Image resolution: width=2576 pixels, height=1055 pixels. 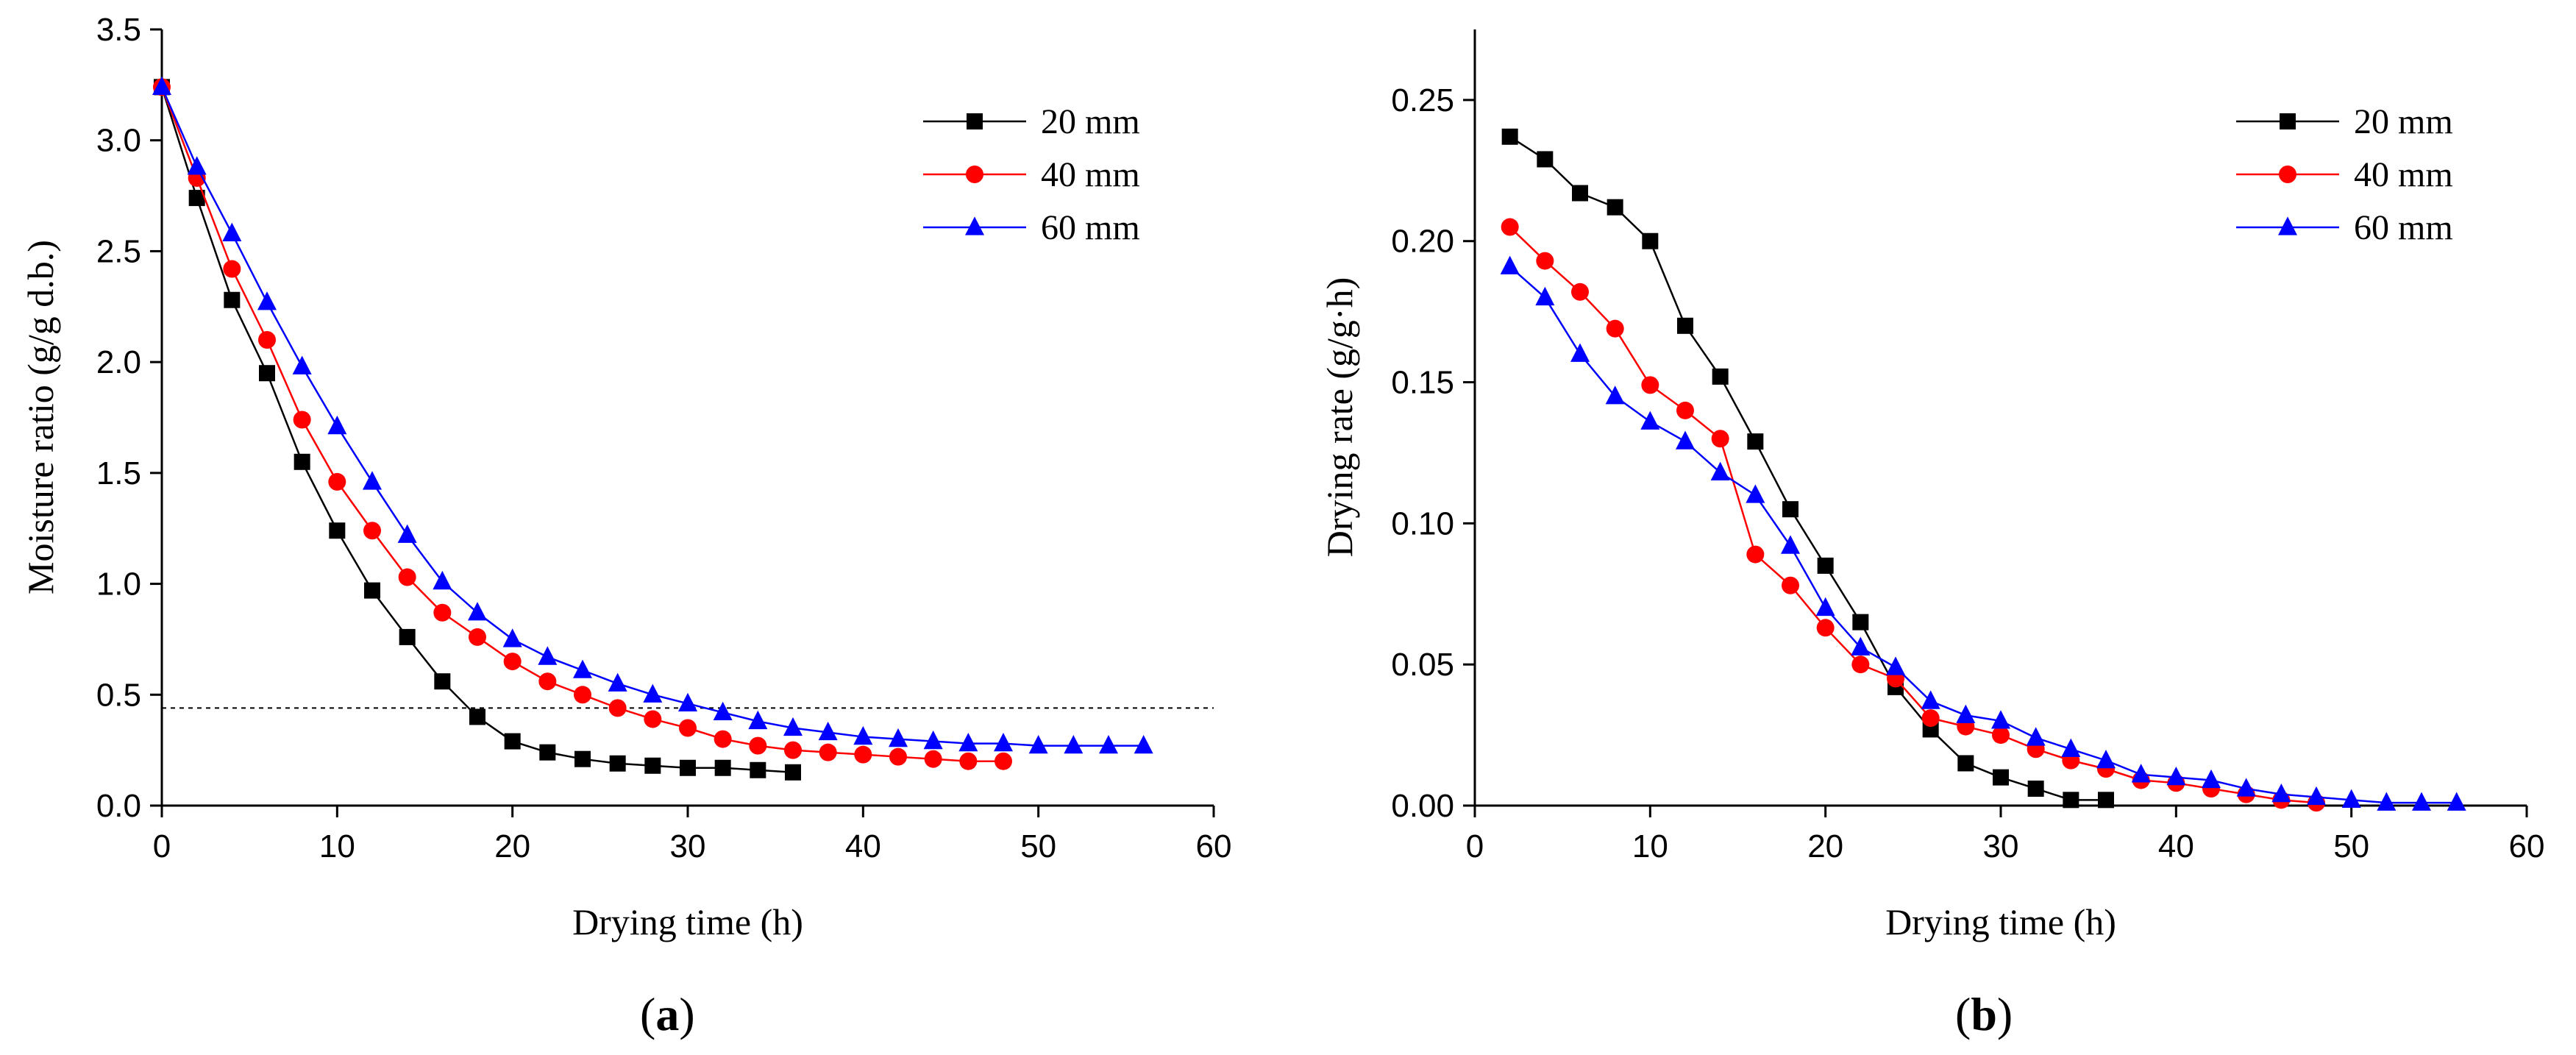 I want to click on panel-a-legend-item-40mm: 40 mm, so click(x=1031, y=175).